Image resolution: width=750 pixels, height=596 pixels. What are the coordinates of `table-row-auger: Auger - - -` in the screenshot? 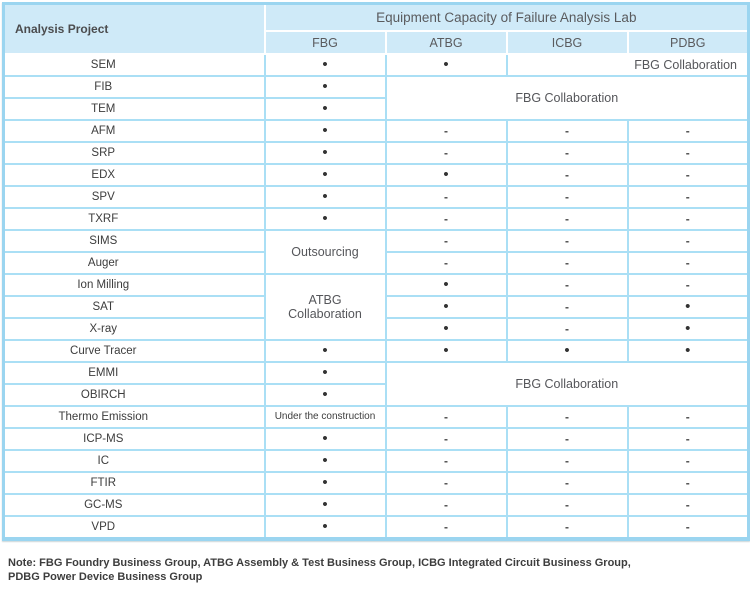 It's located at (376, 263).